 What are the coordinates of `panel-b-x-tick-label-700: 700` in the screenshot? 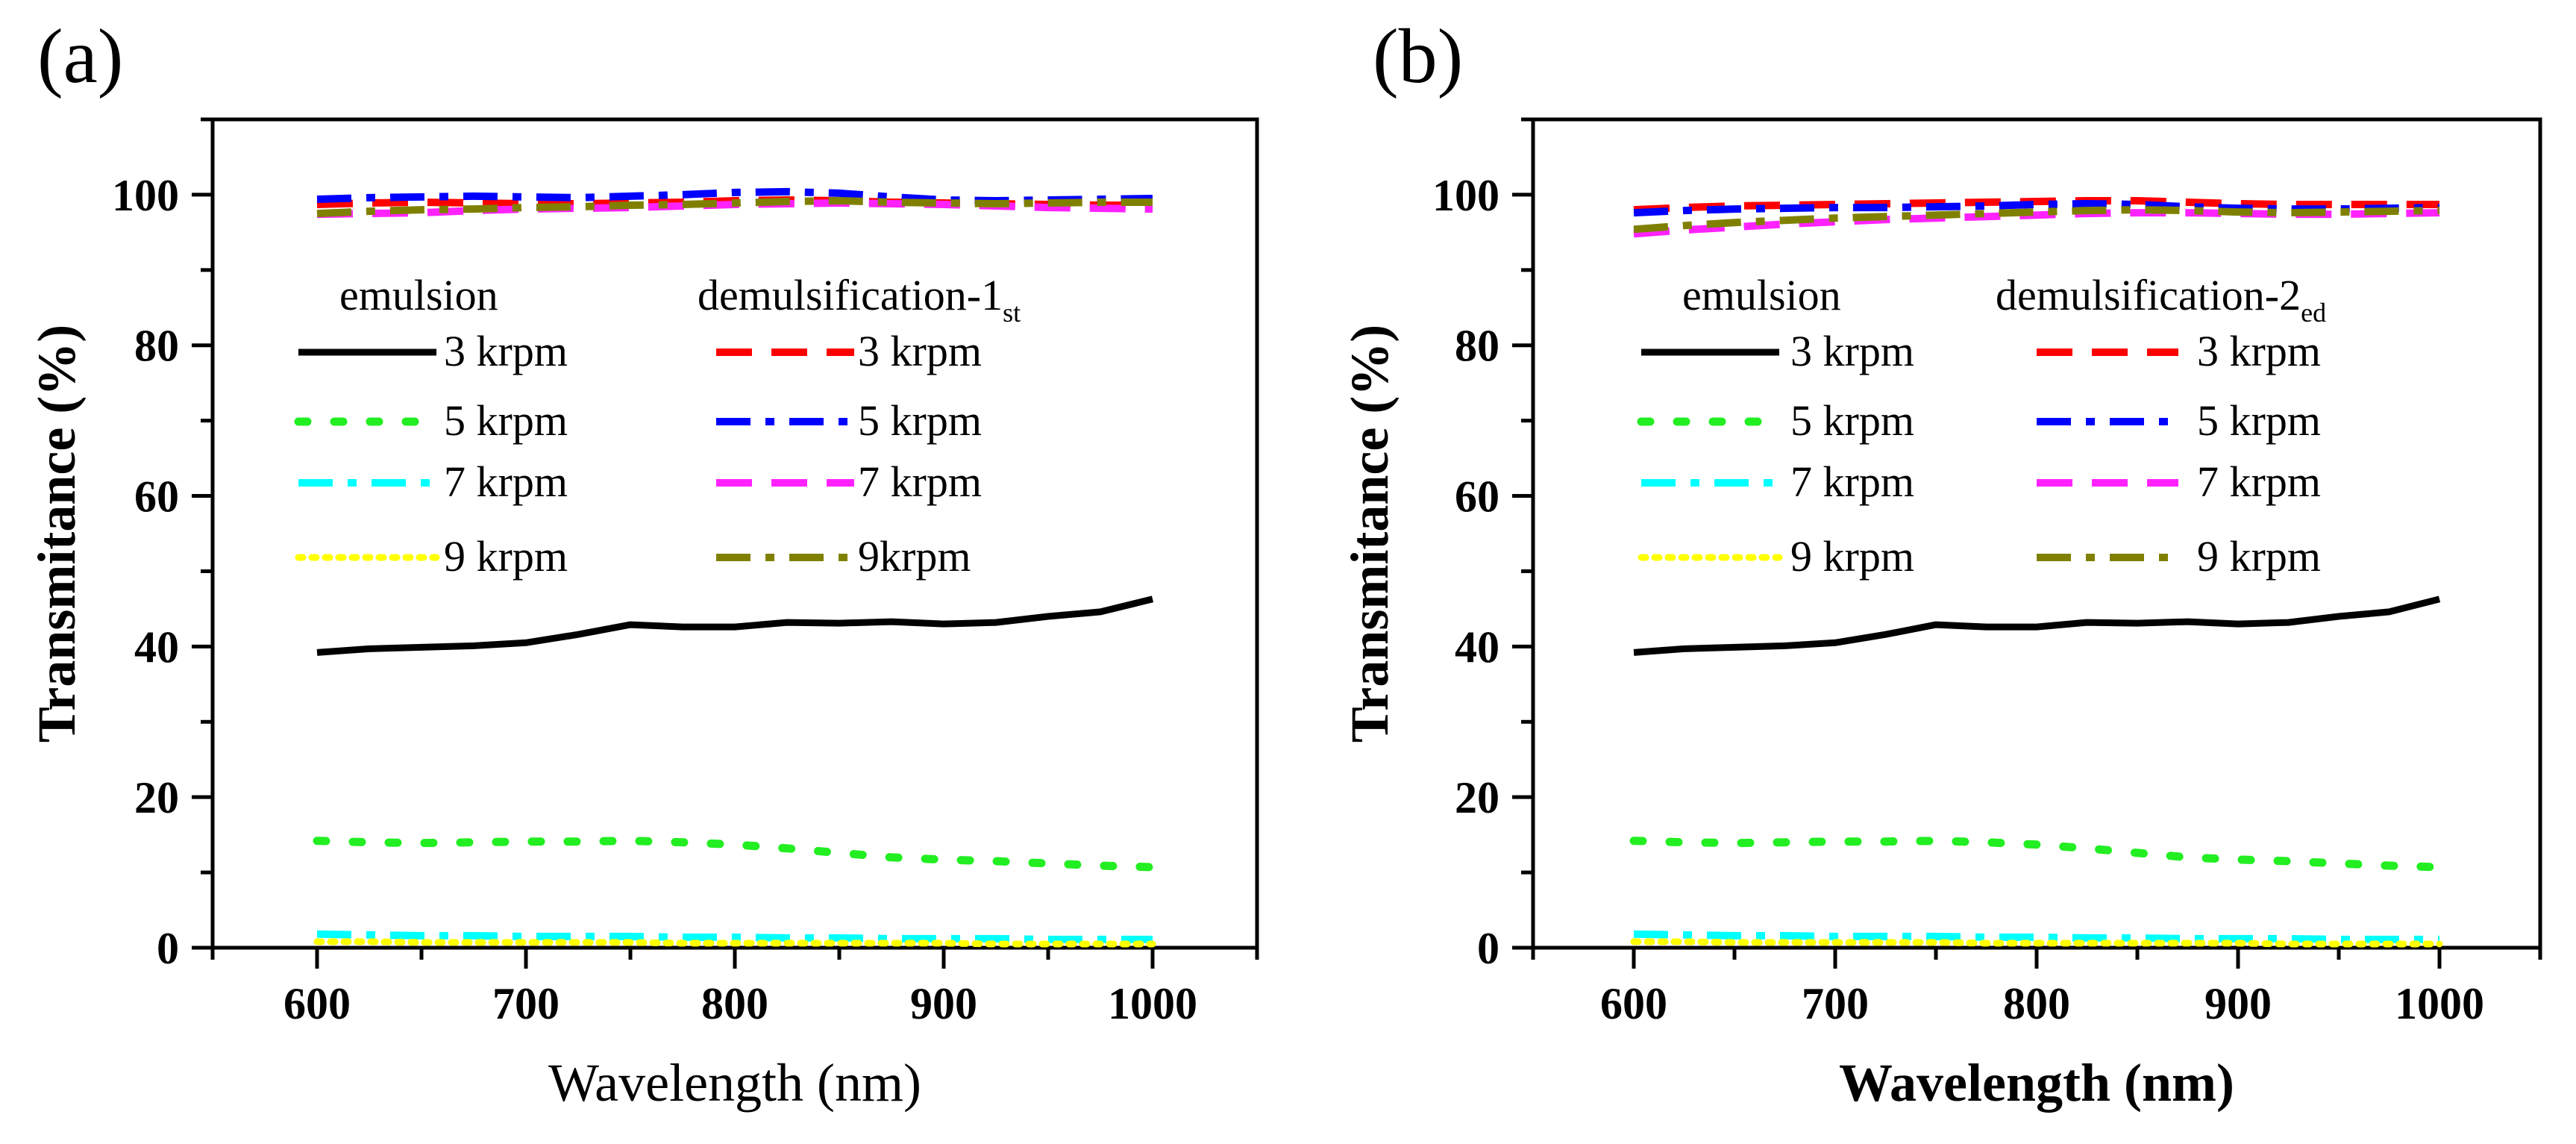 It's located at (1836, 1003).